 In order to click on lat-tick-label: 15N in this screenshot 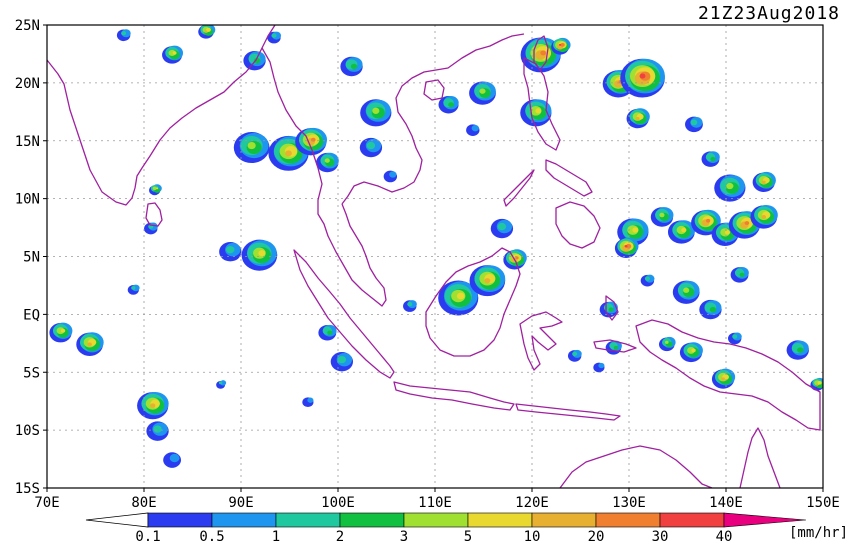, I will do `click(27, 142)`.